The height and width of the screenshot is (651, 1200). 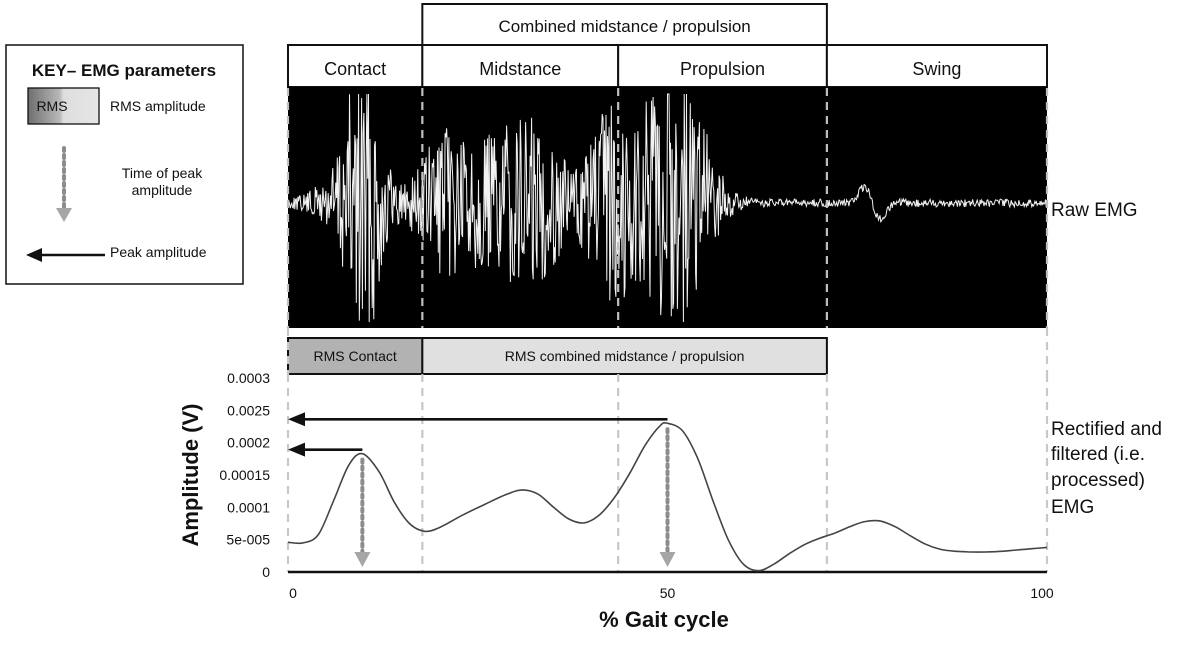 I want to click on key-rms-box, so click(x=63, y=106).